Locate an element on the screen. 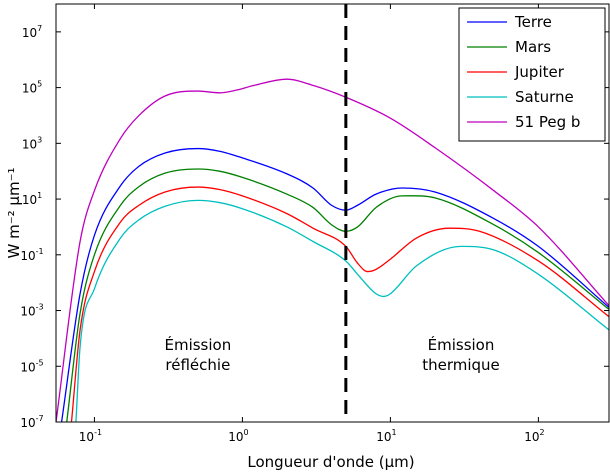  x-tick-label: 10⁰ is located at coordinates (238, 436).